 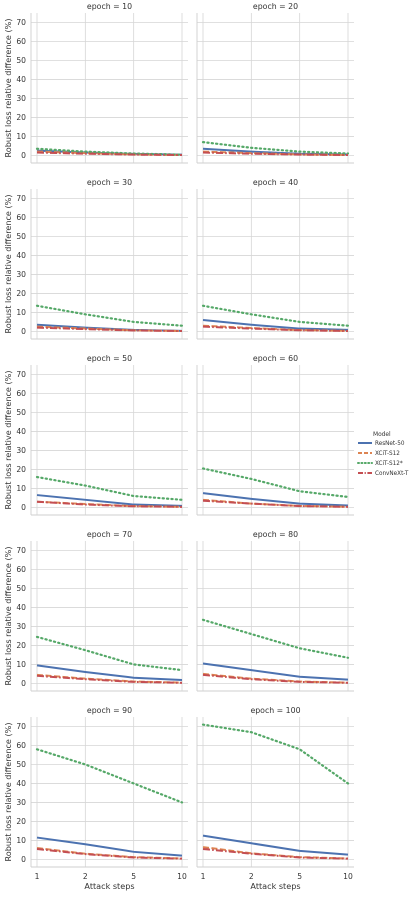 What do you see at coordinates (109, 534) in the screenshot?
I see `facet-title: epoch = 70` at bounding box center [109, 534].